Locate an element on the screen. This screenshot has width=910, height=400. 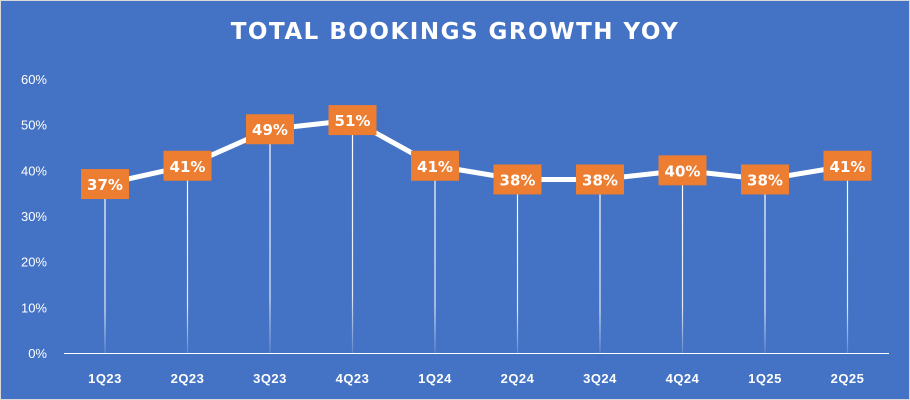
chart-title: TOTAL BOOKINGS GROWTH YOY is located at coordinates (455, 32).